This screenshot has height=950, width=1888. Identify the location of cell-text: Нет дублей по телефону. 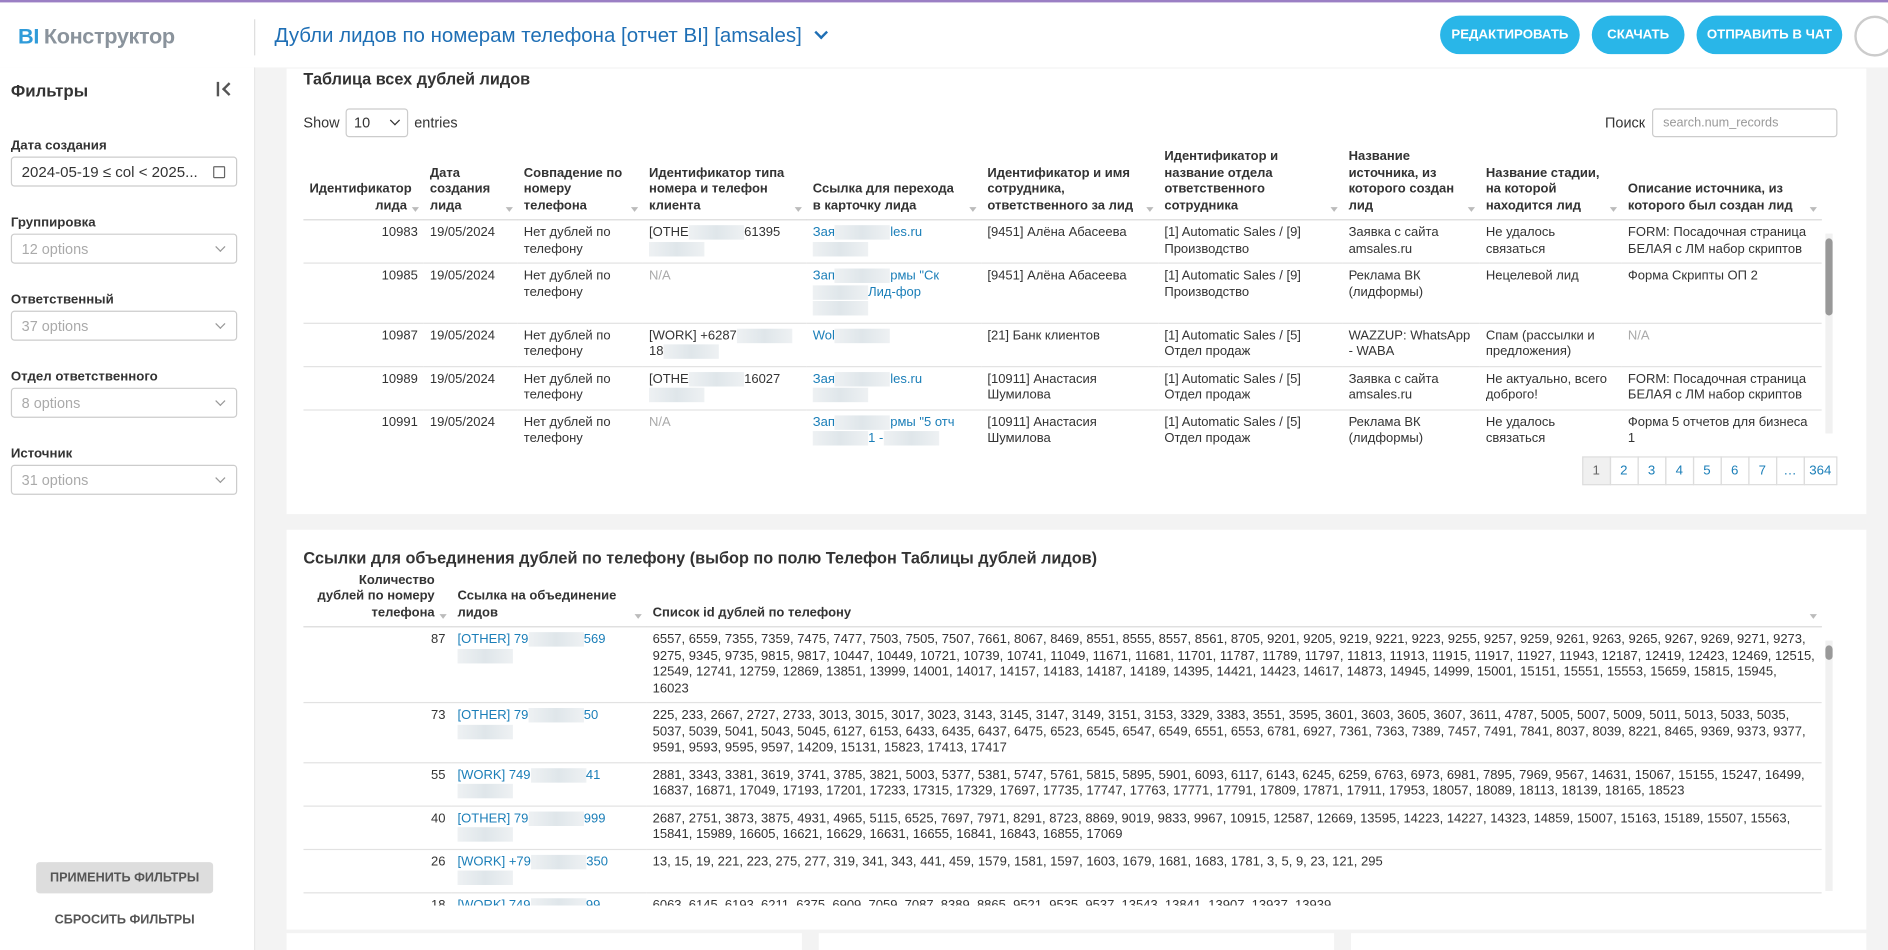
(567, 284).